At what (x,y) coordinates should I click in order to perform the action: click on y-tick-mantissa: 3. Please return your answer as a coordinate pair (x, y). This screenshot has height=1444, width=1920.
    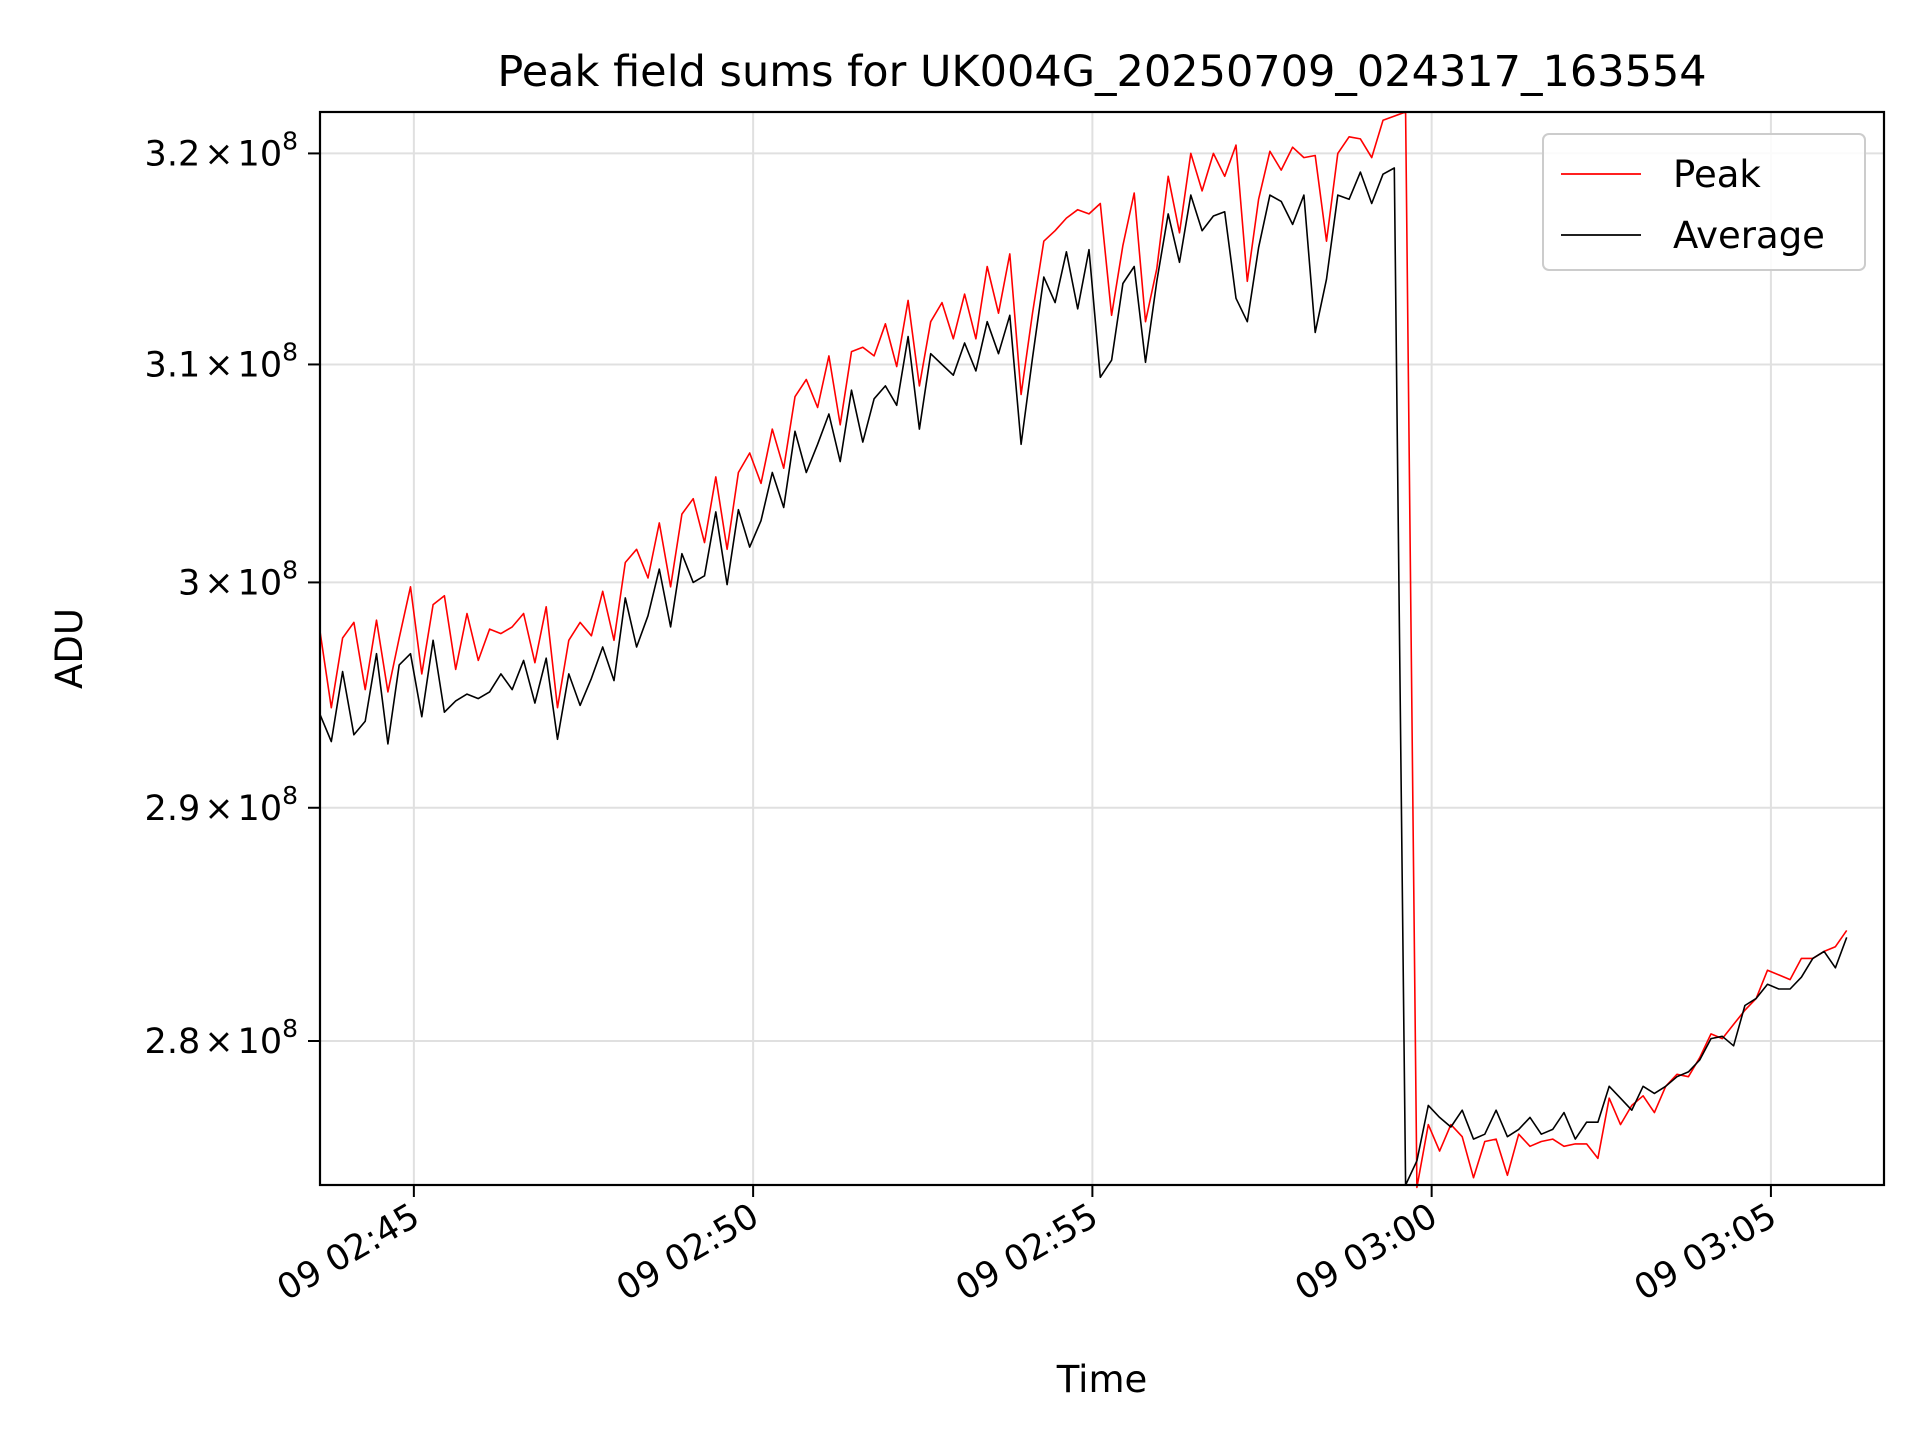
    Looking at the image, I should click on (189, 583).